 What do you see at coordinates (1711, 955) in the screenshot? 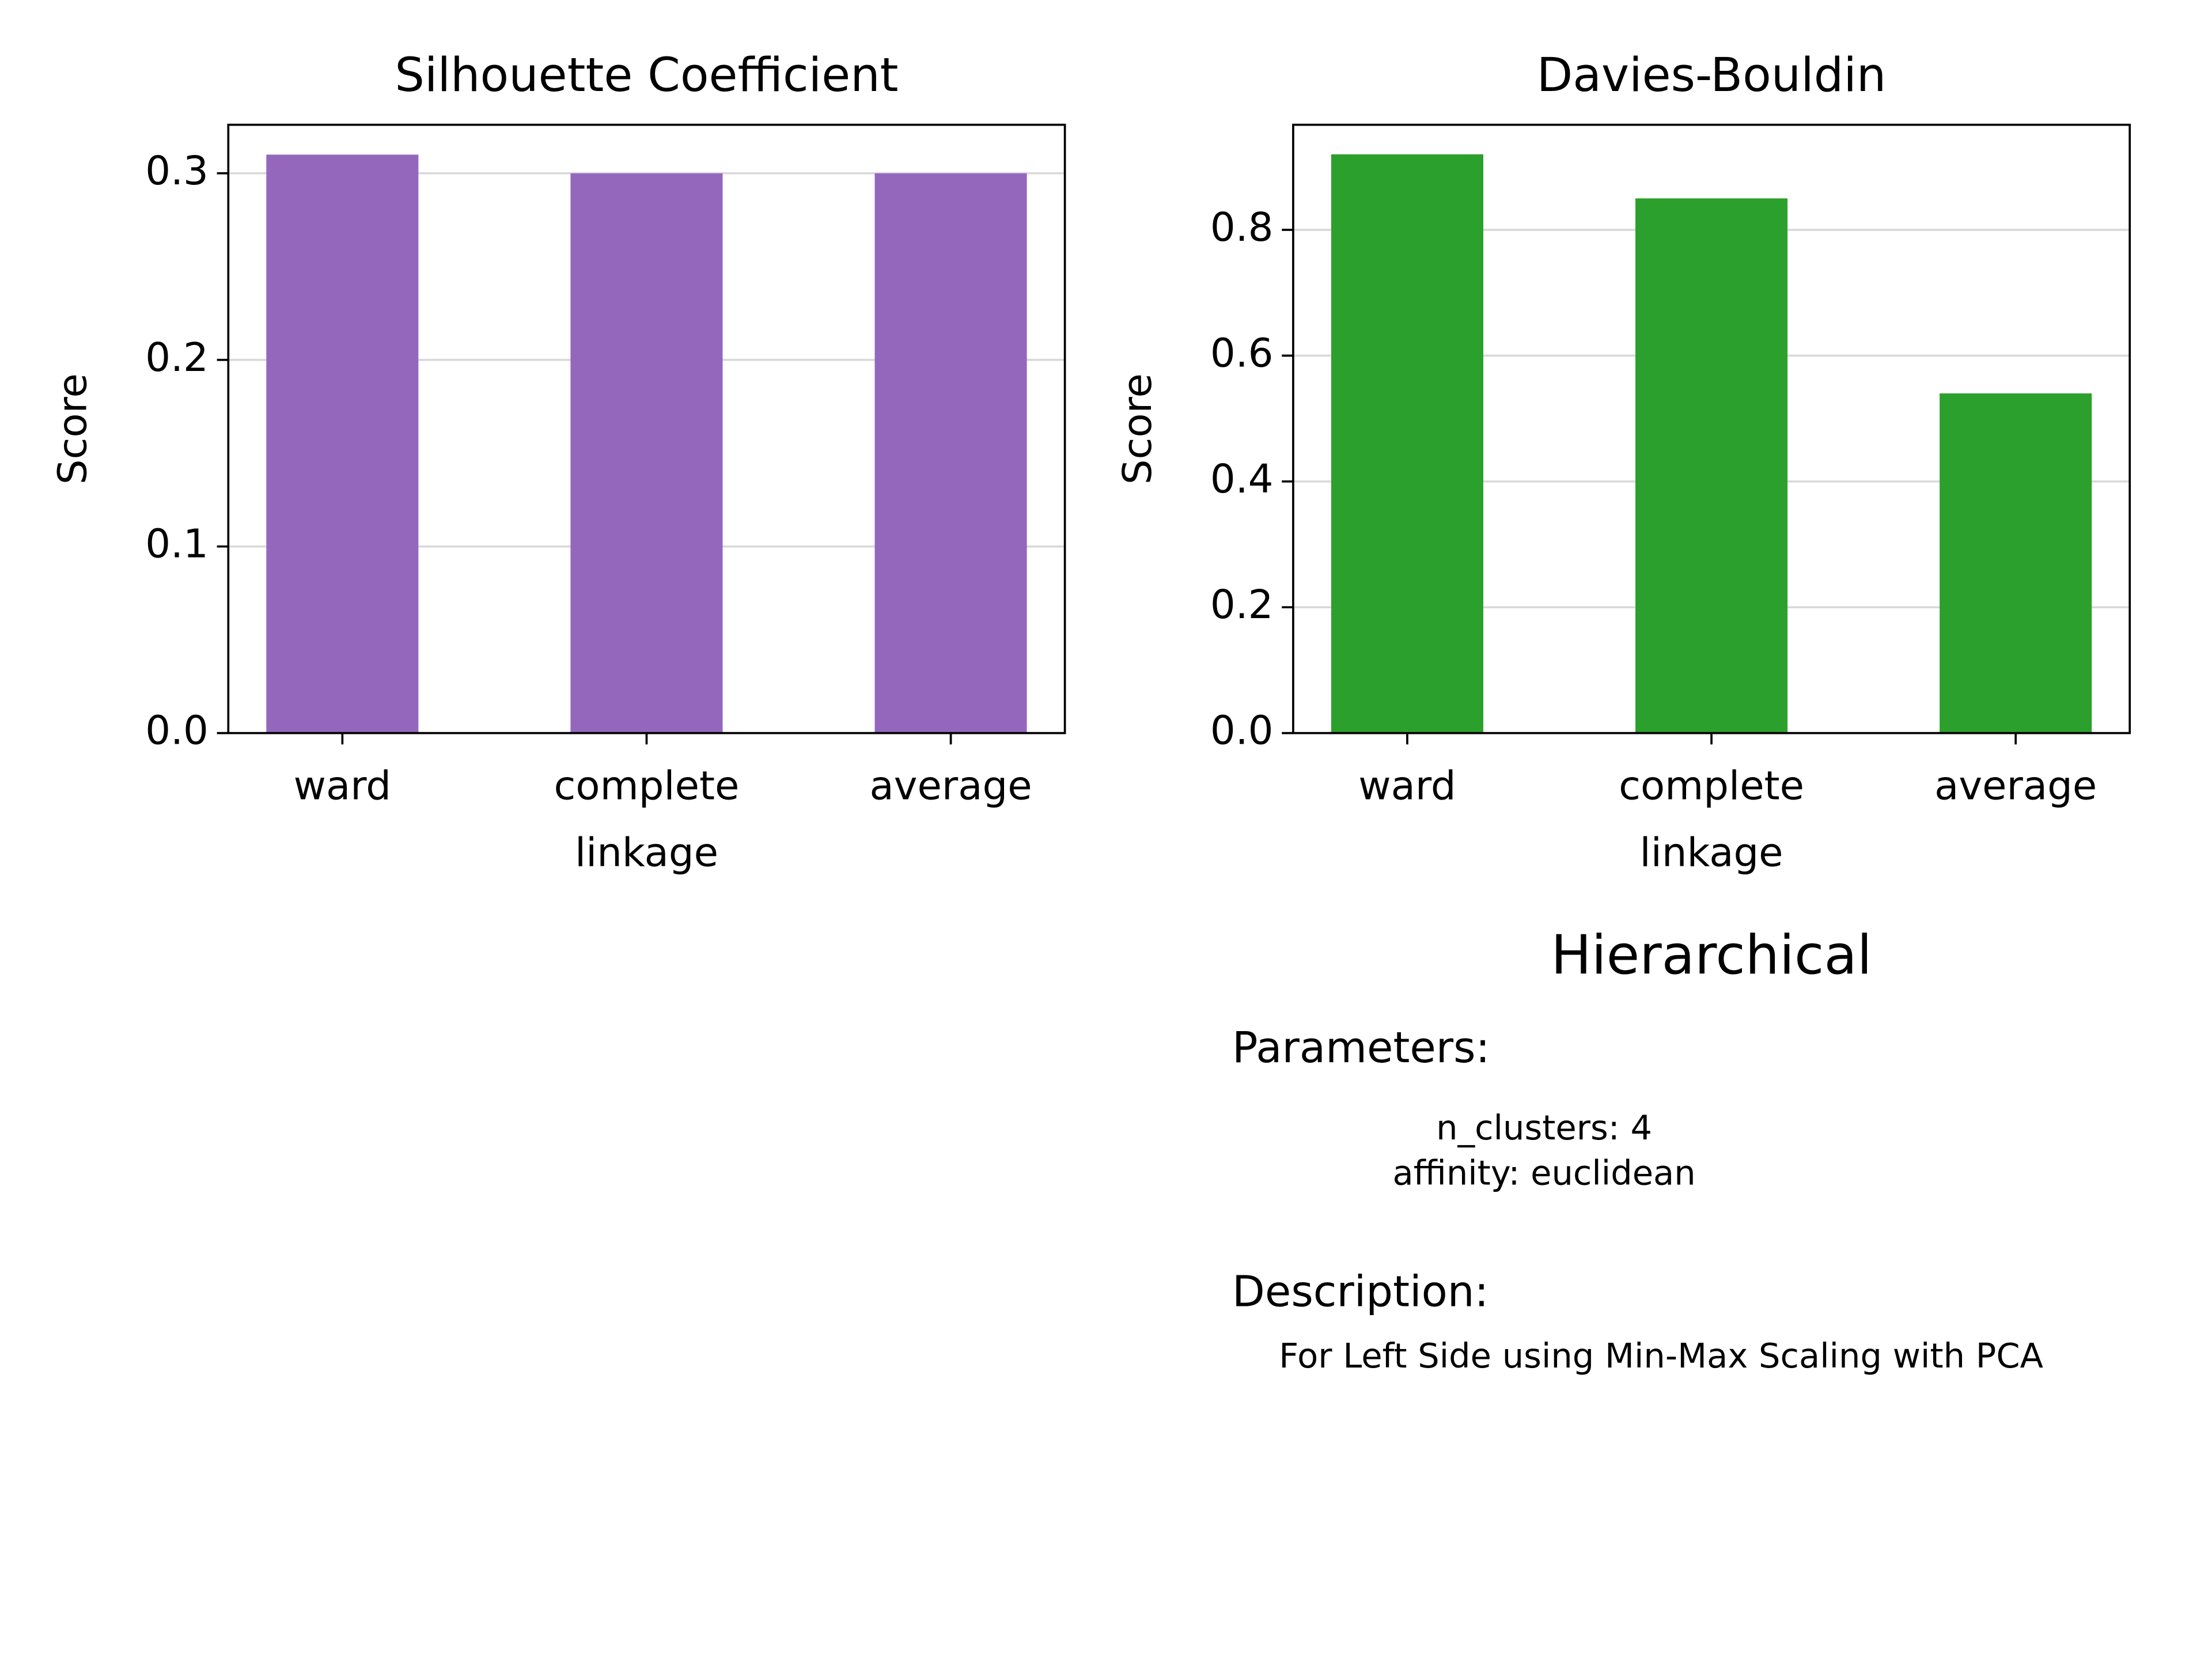
I see `panel-title: Hierarchical` at bounding box center [1711, 955].